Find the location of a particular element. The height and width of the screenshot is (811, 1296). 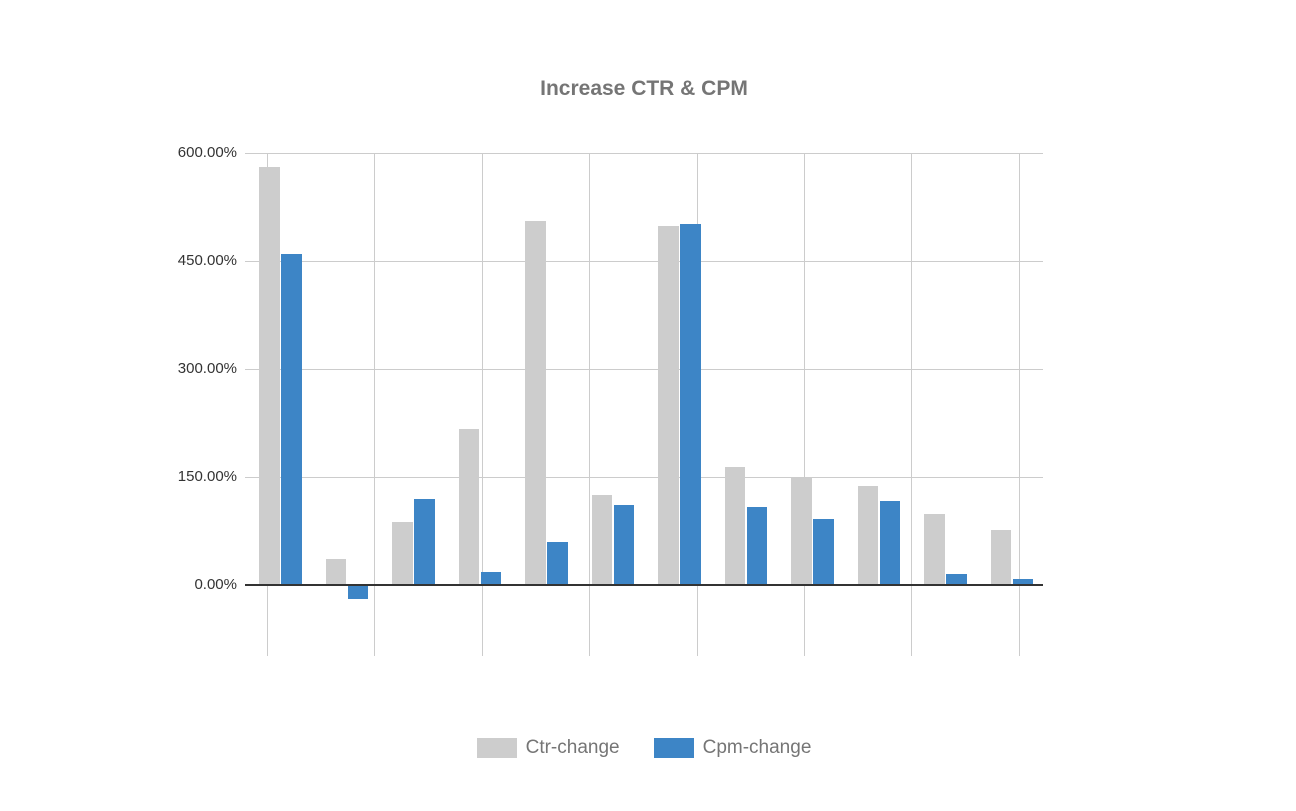

y-axis-label: 150.00% is located at coordinates (207, 476).